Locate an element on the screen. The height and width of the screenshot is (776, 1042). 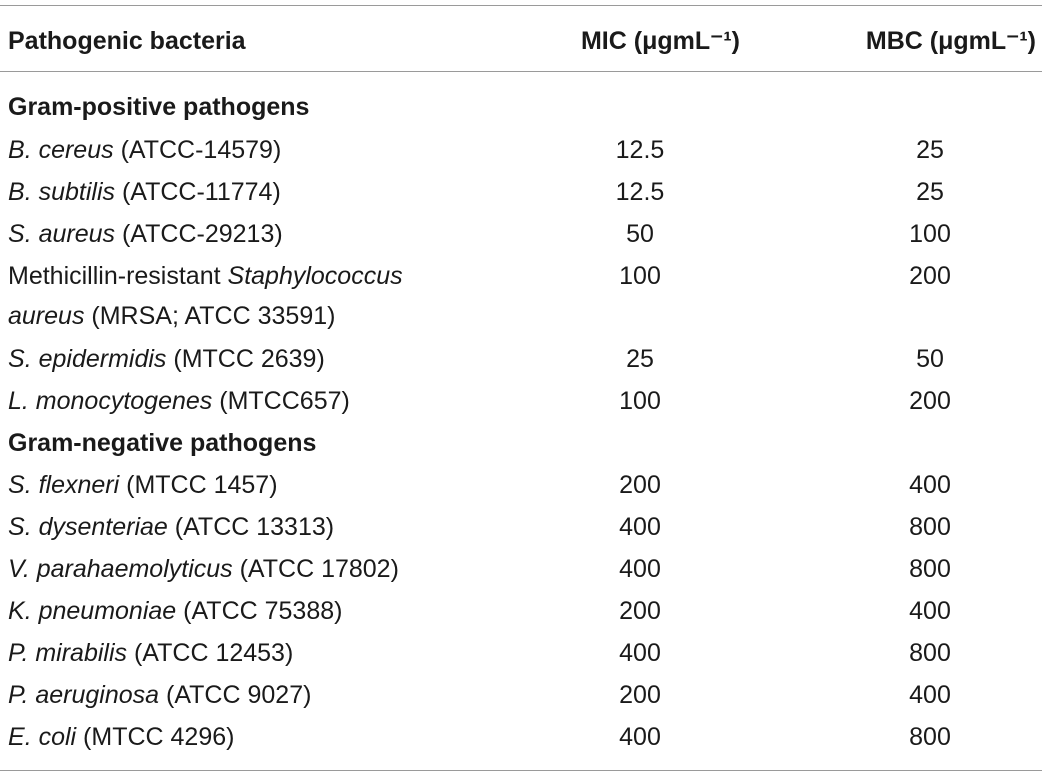
bacteria-name: E. coli (MTCC 4296) is located at coordinates (121, 737).